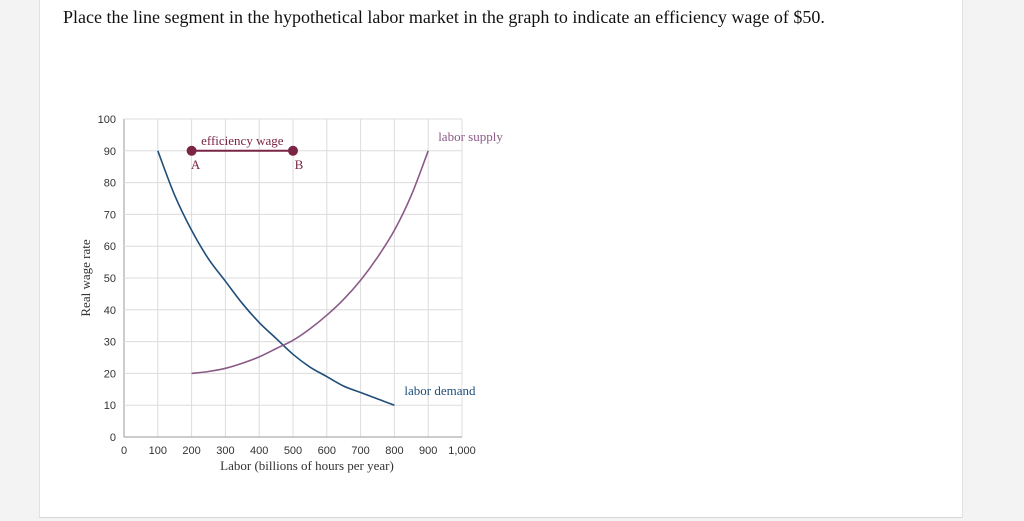  Describe the element at coordinates (293, 150) in the screenshot. I see `segment-handle-b` at that location.